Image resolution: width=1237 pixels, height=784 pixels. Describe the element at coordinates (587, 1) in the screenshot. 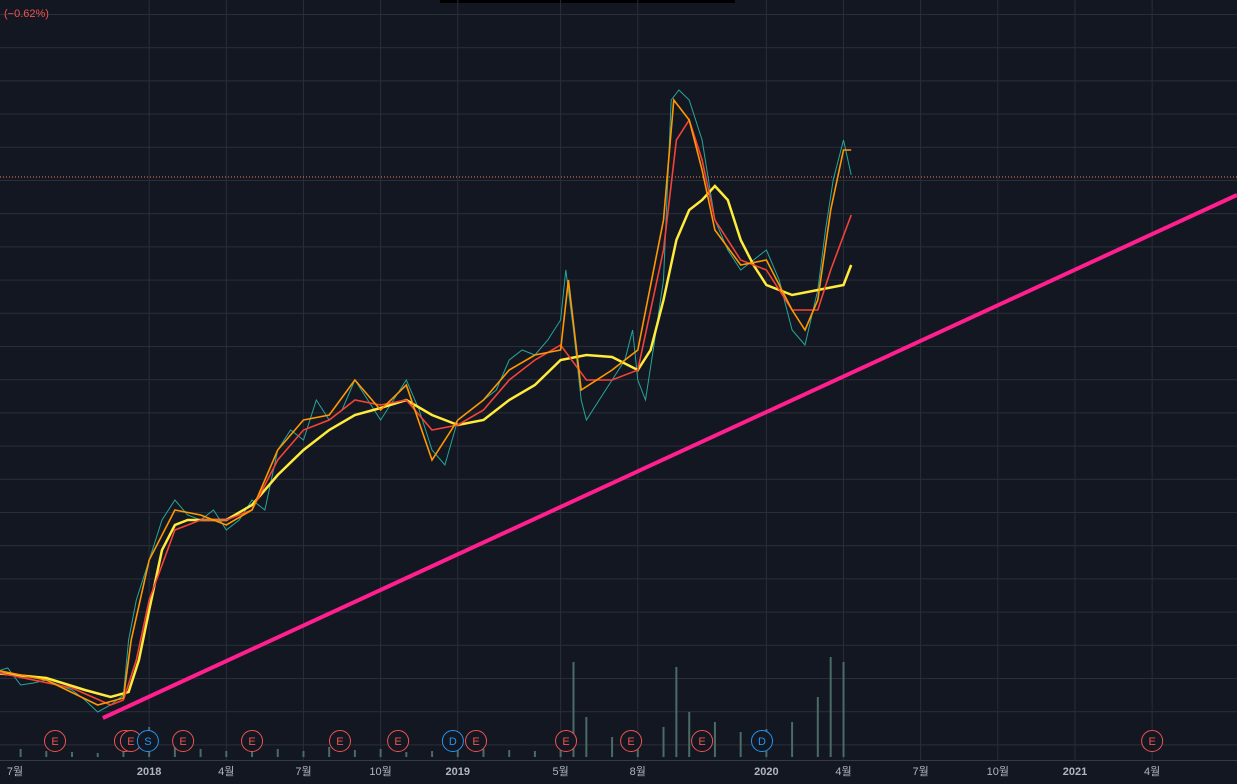

I see `toolbar-edge` at that location.